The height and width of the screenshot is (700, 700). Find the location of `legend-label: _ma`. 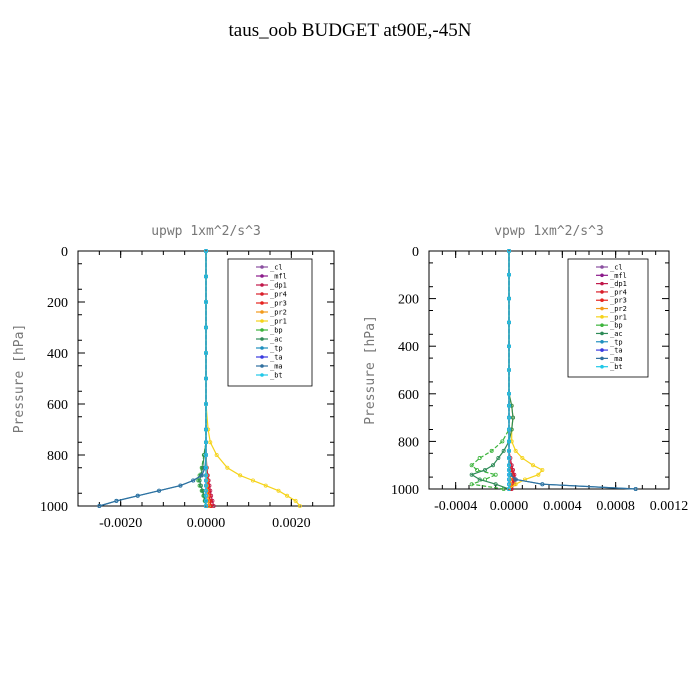

legend-label: _ma is located at coordinates (276, 367).